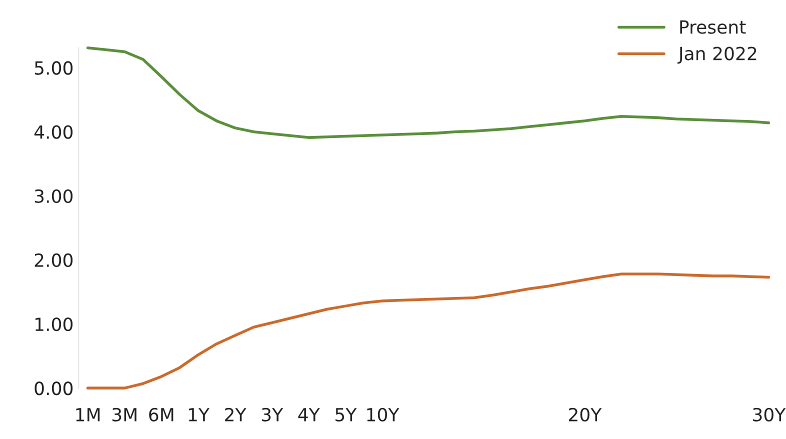 The height and width of the screenshot is (439, 786). What do you see at coordinates (161, 415) in the screenshot?
I see `x-tick-label: 6M` at bounding box center [161, 415].